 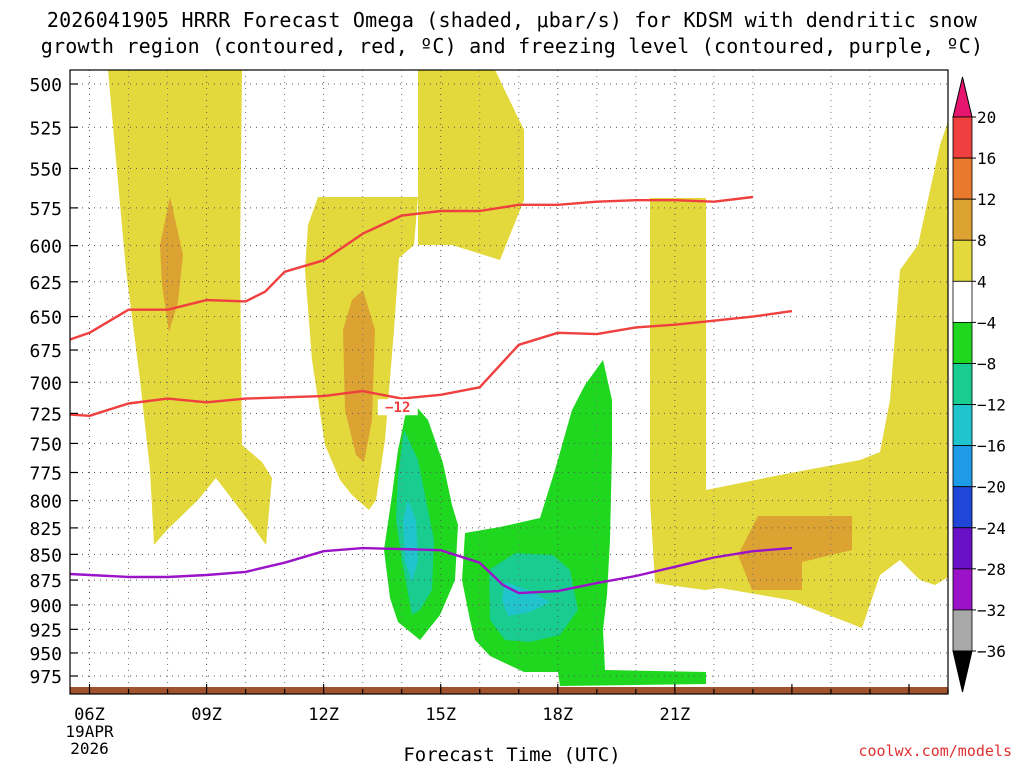 What do you see at coordinates (979, 384) in the screenshot?
I see `colorbar-legend: 20 16 12 8 4 −4 −8 −12 −16 −20 −24 −28 −32 −36` at bounding box center [979, 384].